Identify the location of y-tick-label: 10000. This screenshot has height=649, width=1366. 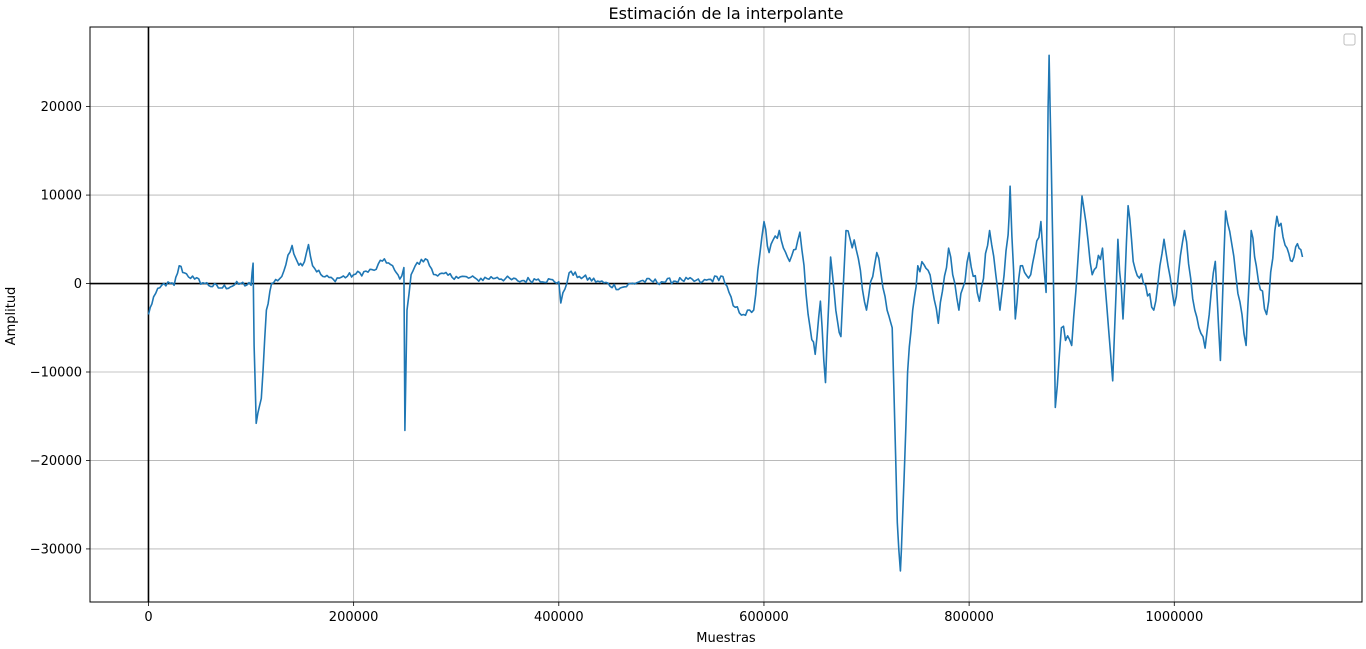
(61, 196).